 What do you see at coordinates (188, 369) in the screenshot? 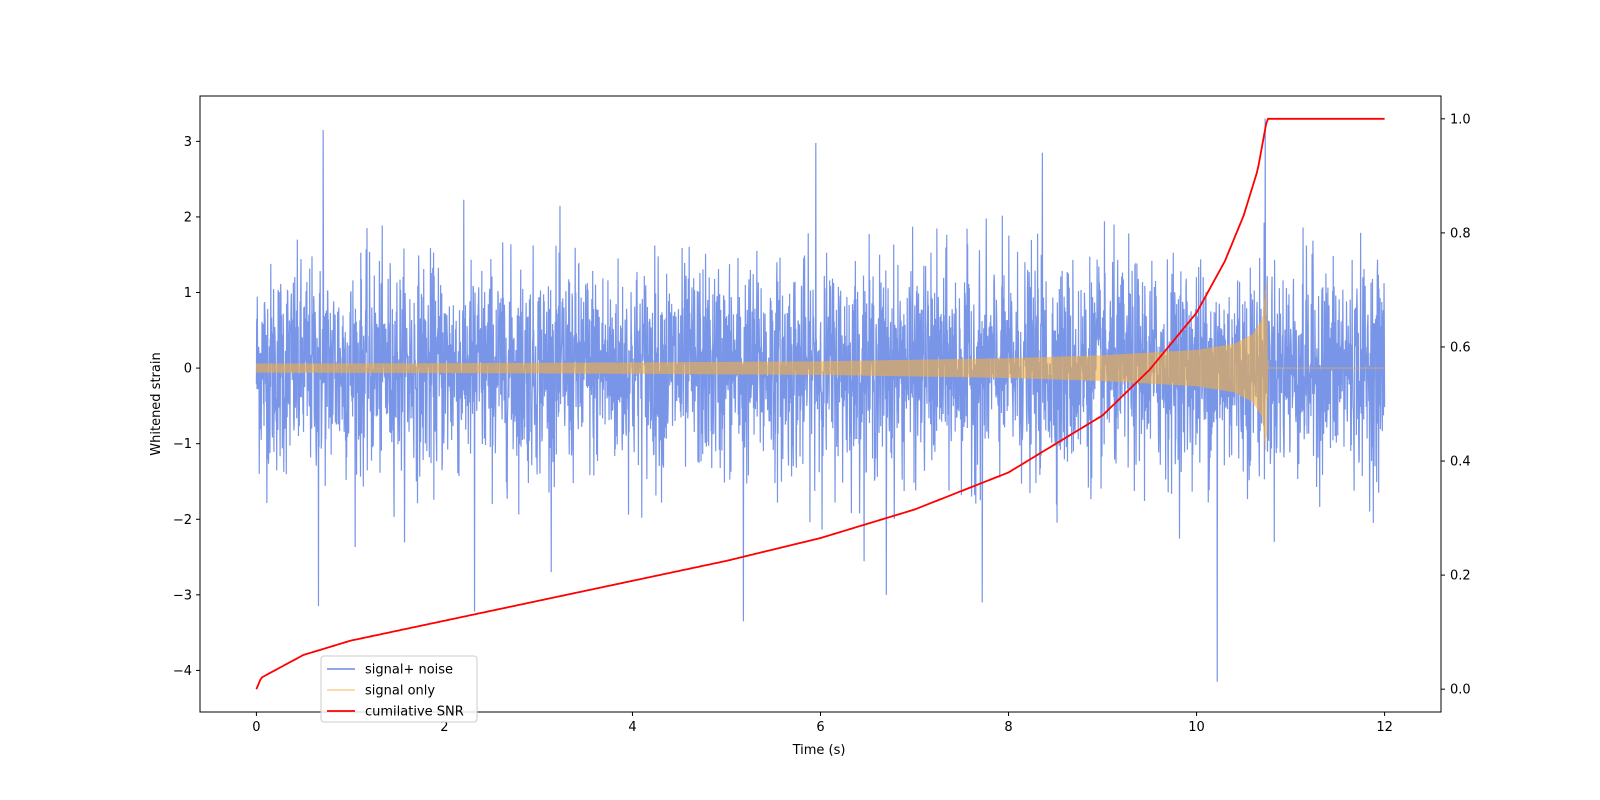
I see `y-tick-label: 0` at bounding box center [188, 369].